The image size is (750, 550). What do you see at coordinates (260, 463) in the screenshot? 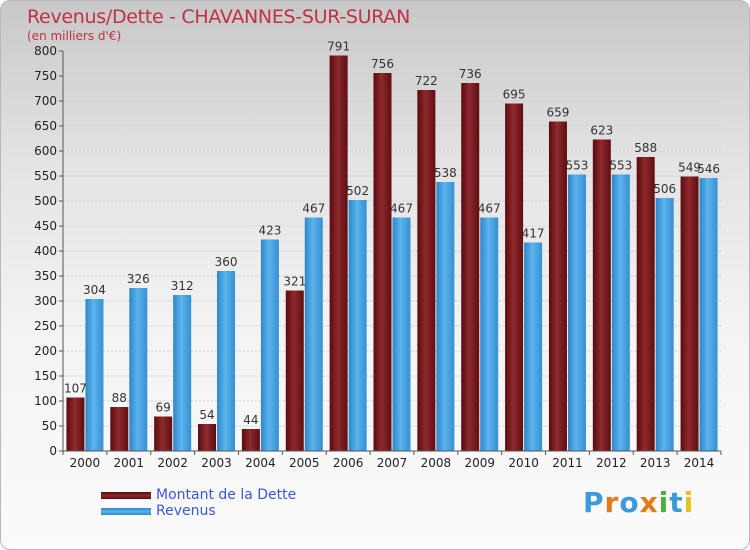
I see `x-tick-label: 2004` at bounding box center [260, 463].